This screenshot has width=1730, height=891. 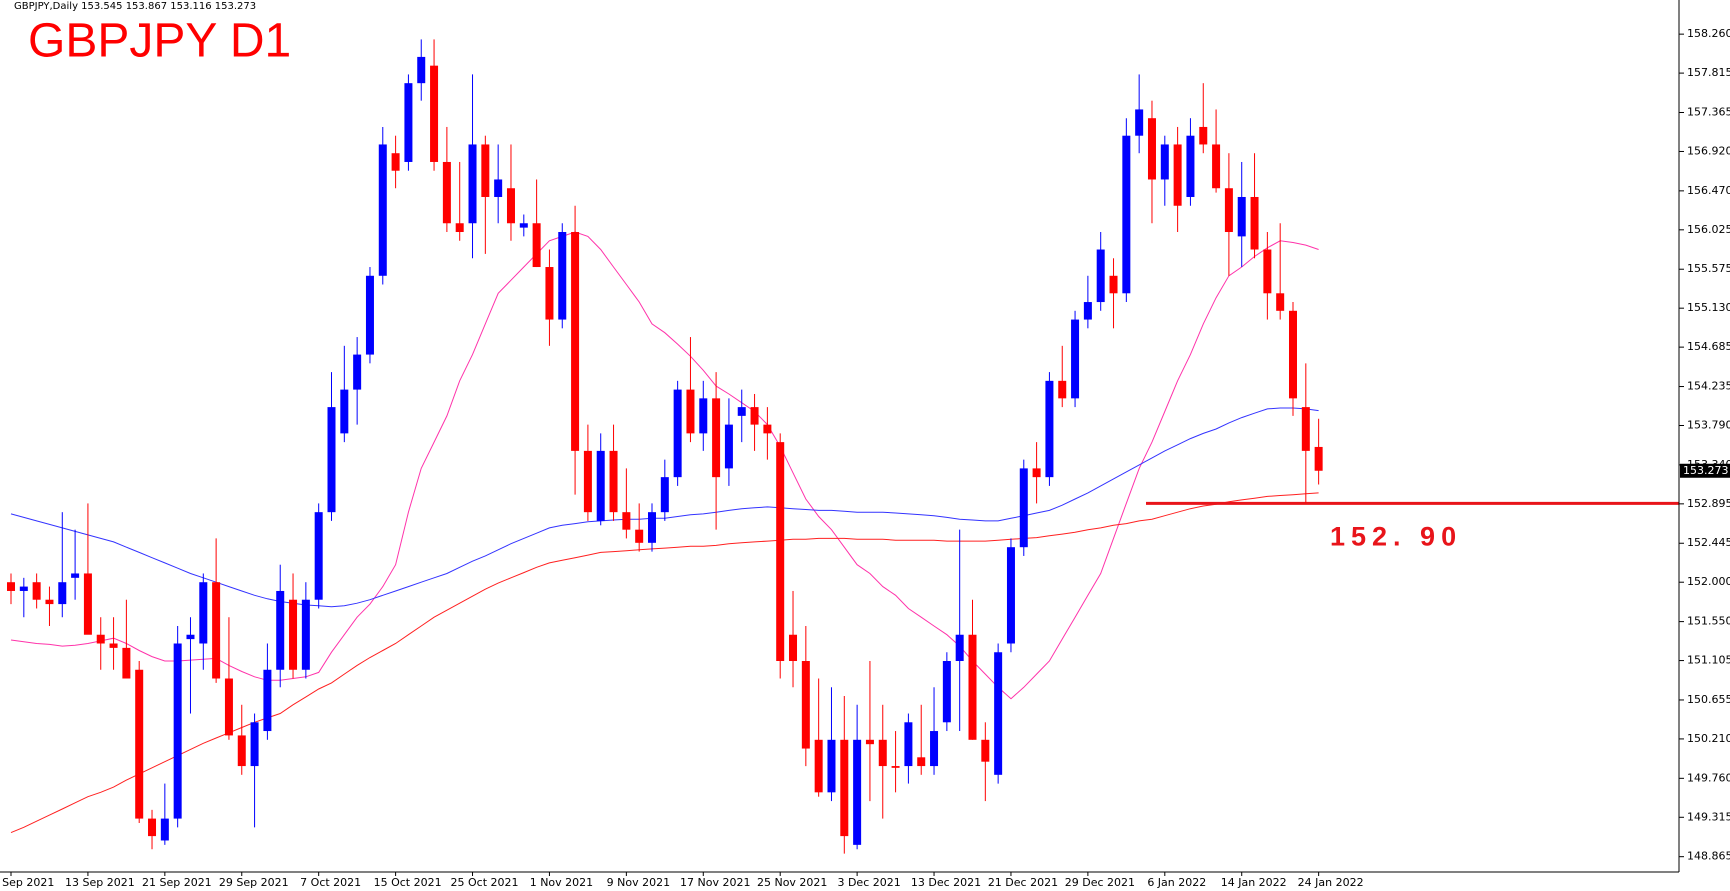 What do you see at coordinates (1708, 150) in the screenshot?
I see `y-tick-label: 156.920` at bounding box center [1708, 150].